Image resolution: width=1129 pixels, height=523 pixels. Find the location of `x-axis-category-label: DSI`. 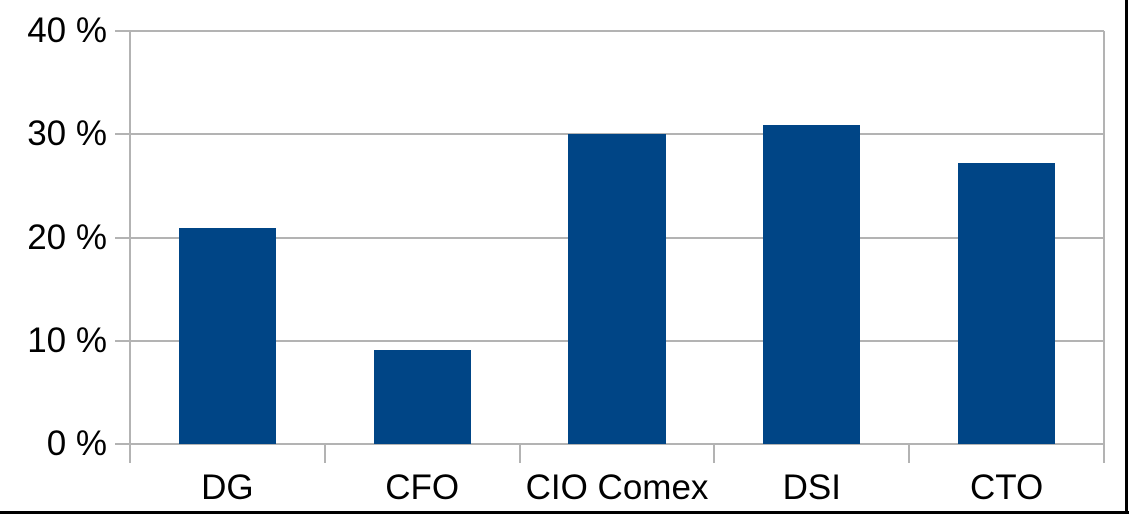

x-axis-category-label: DSI is located at coordinates (811, 487).